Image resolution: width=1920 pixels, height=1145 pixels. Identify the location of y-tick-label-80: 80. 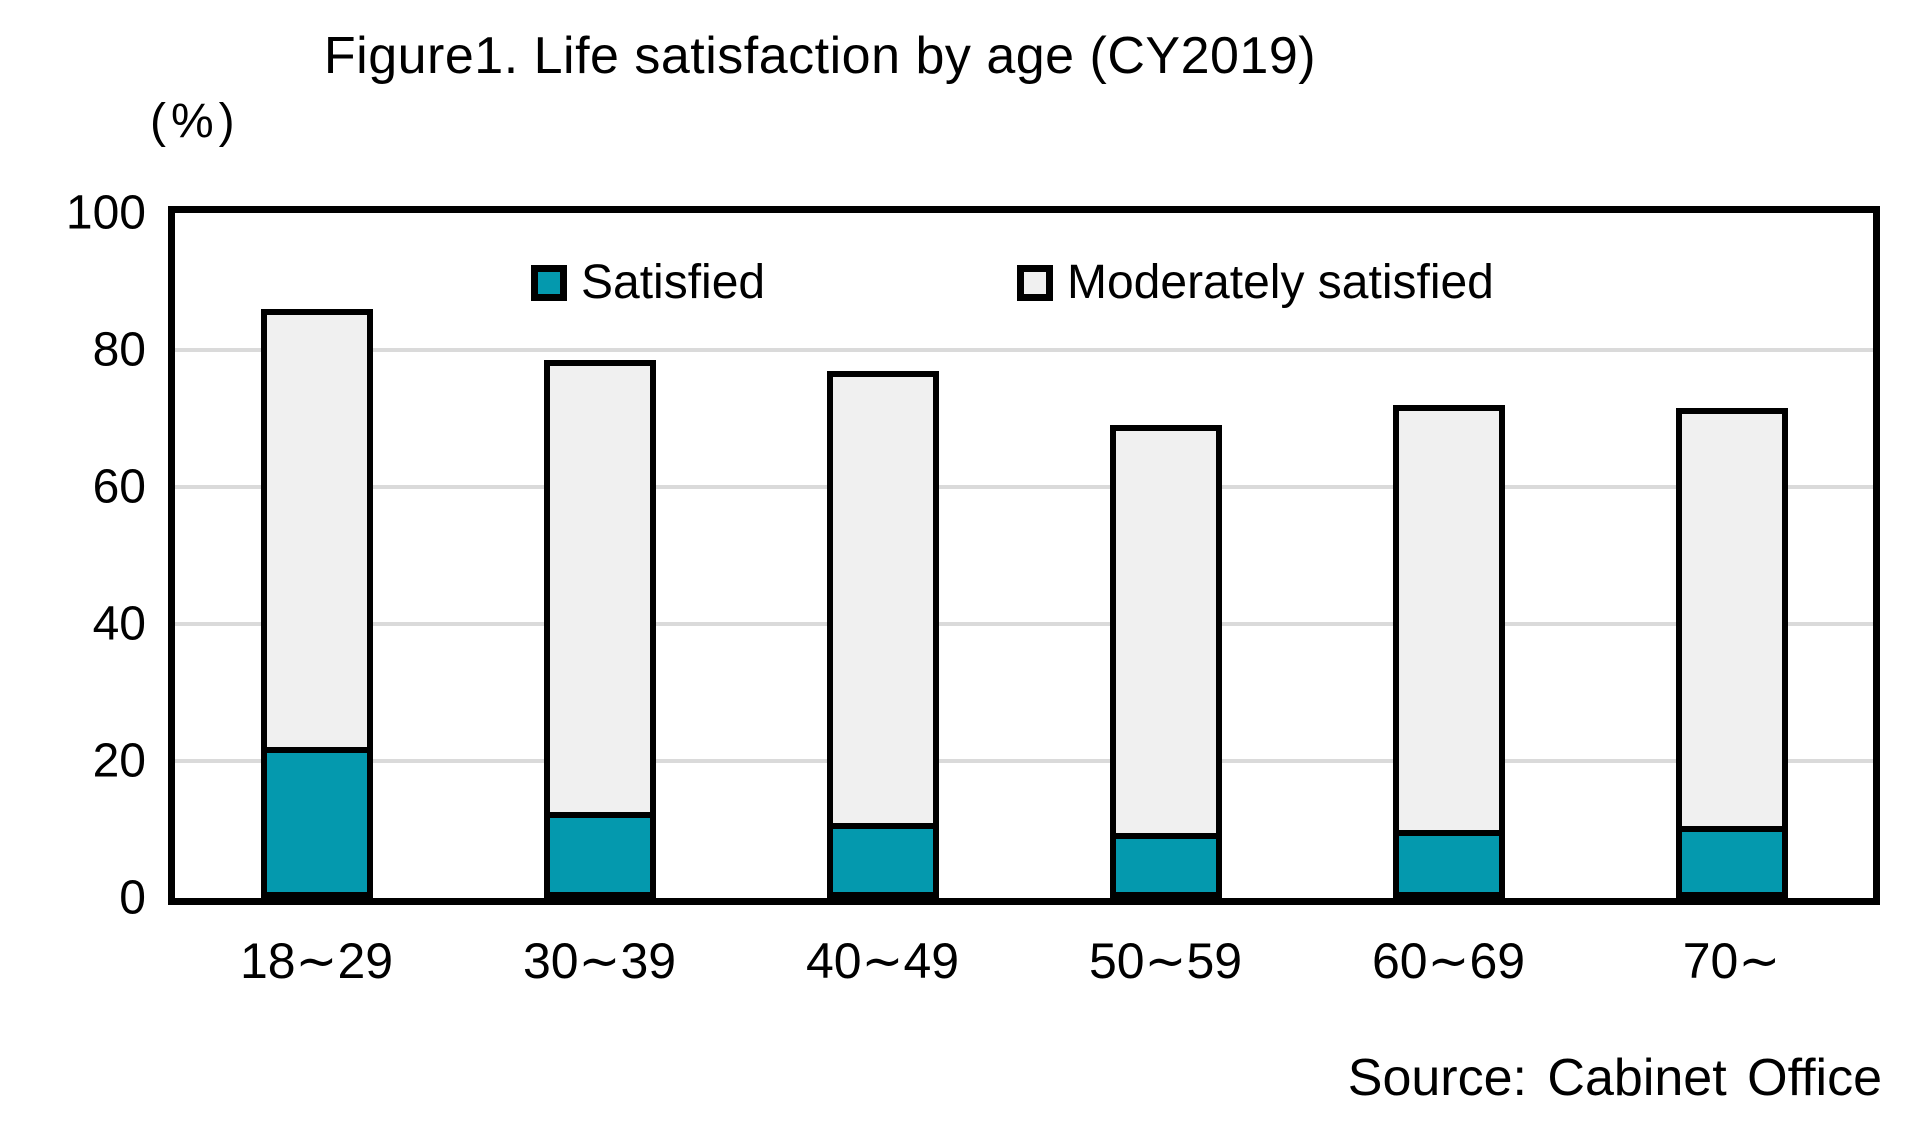
(119, 350).